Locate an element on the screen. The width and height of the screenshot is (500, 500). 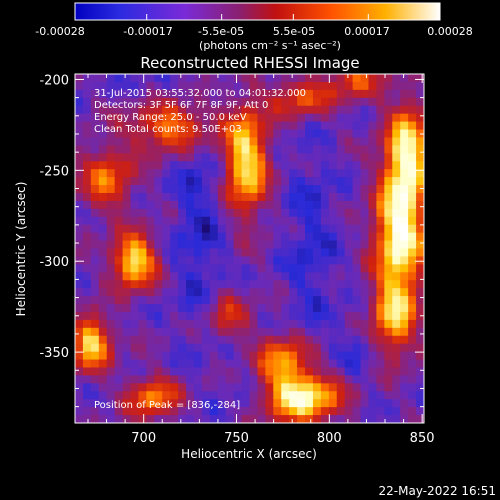
info-line: Clean Total counts: 9.50E+03 is located at coordinates (168, 129).